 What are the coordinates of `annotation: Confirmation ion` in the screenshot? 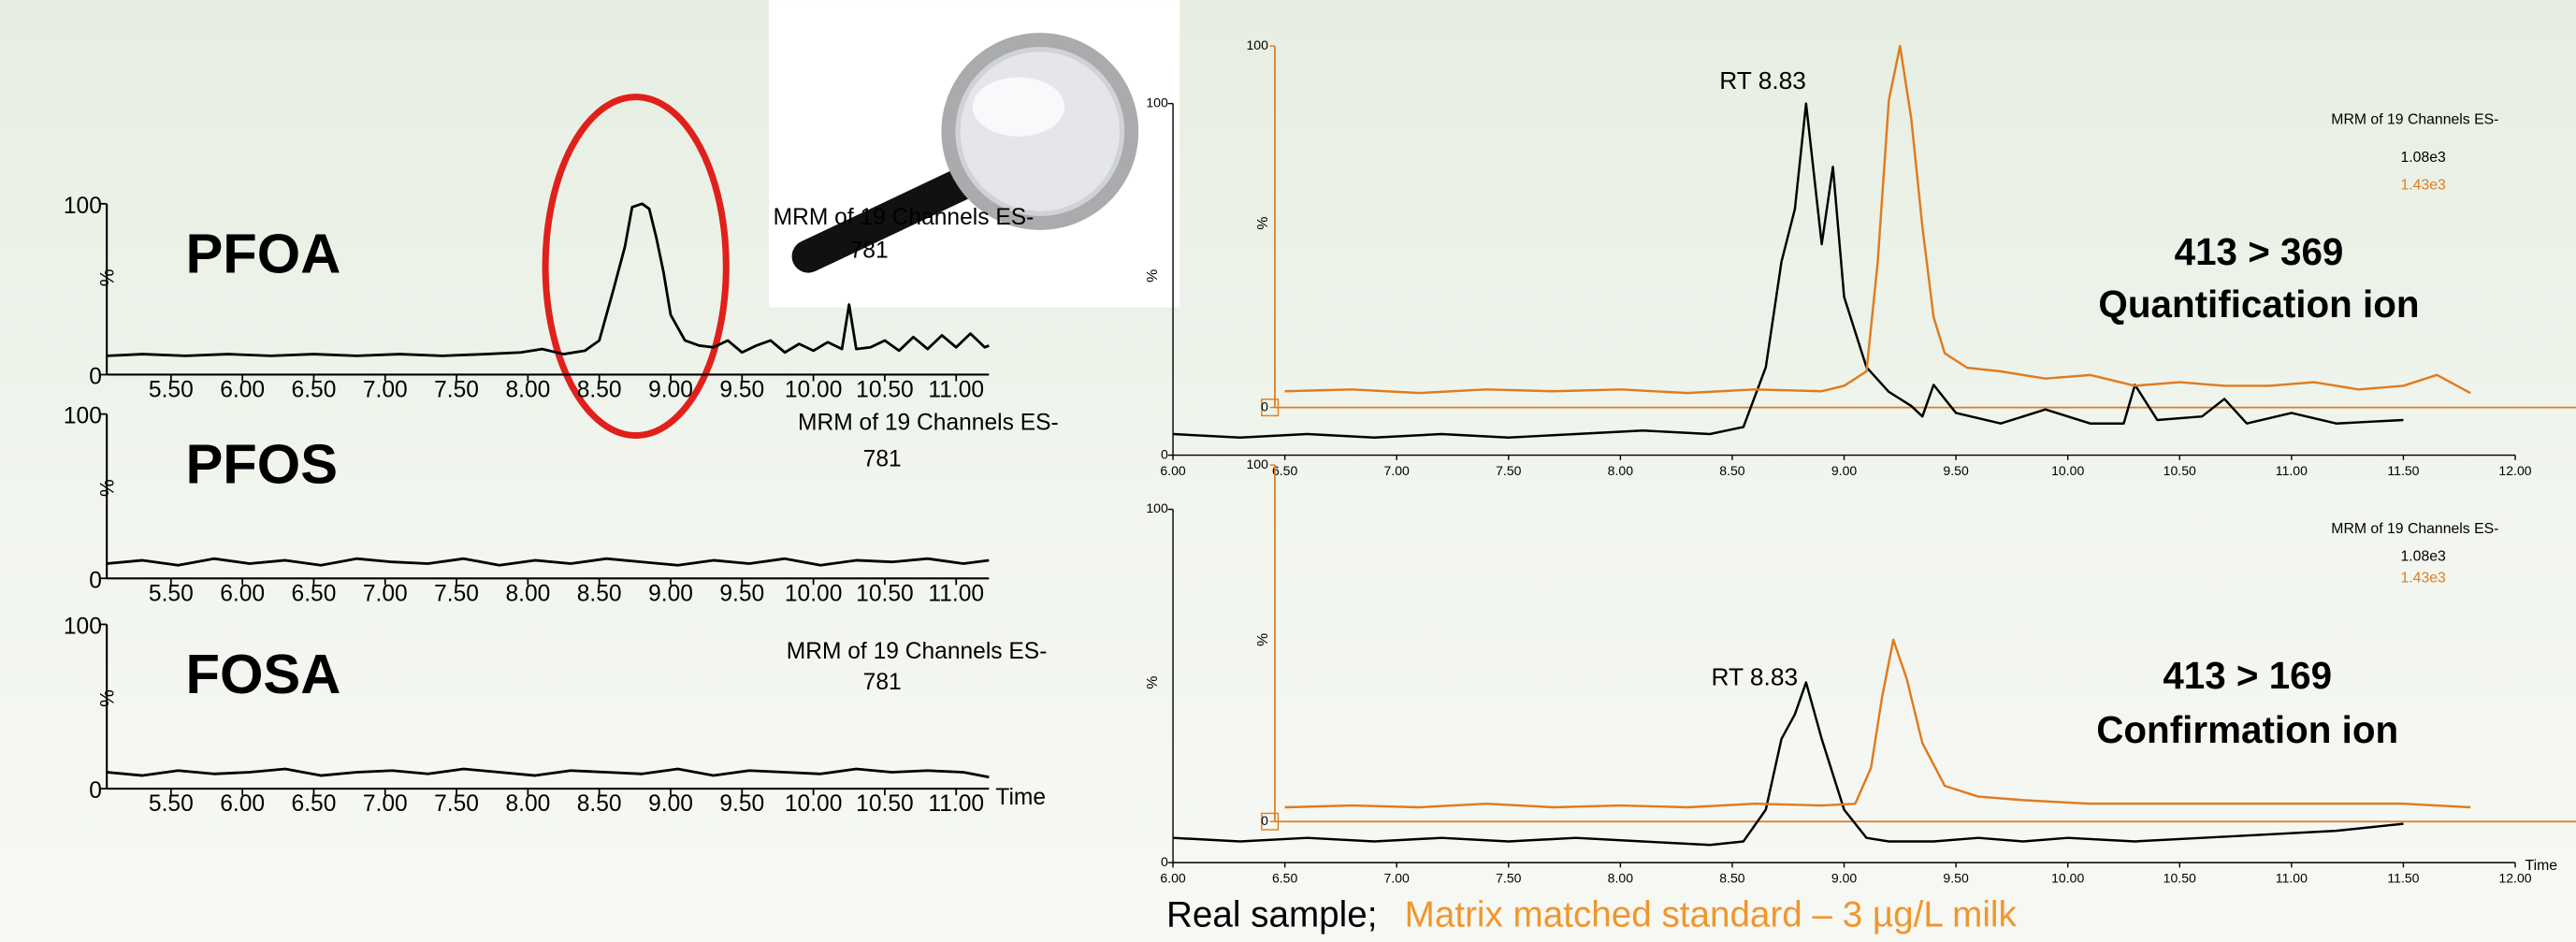 It's located at (2247, 730).